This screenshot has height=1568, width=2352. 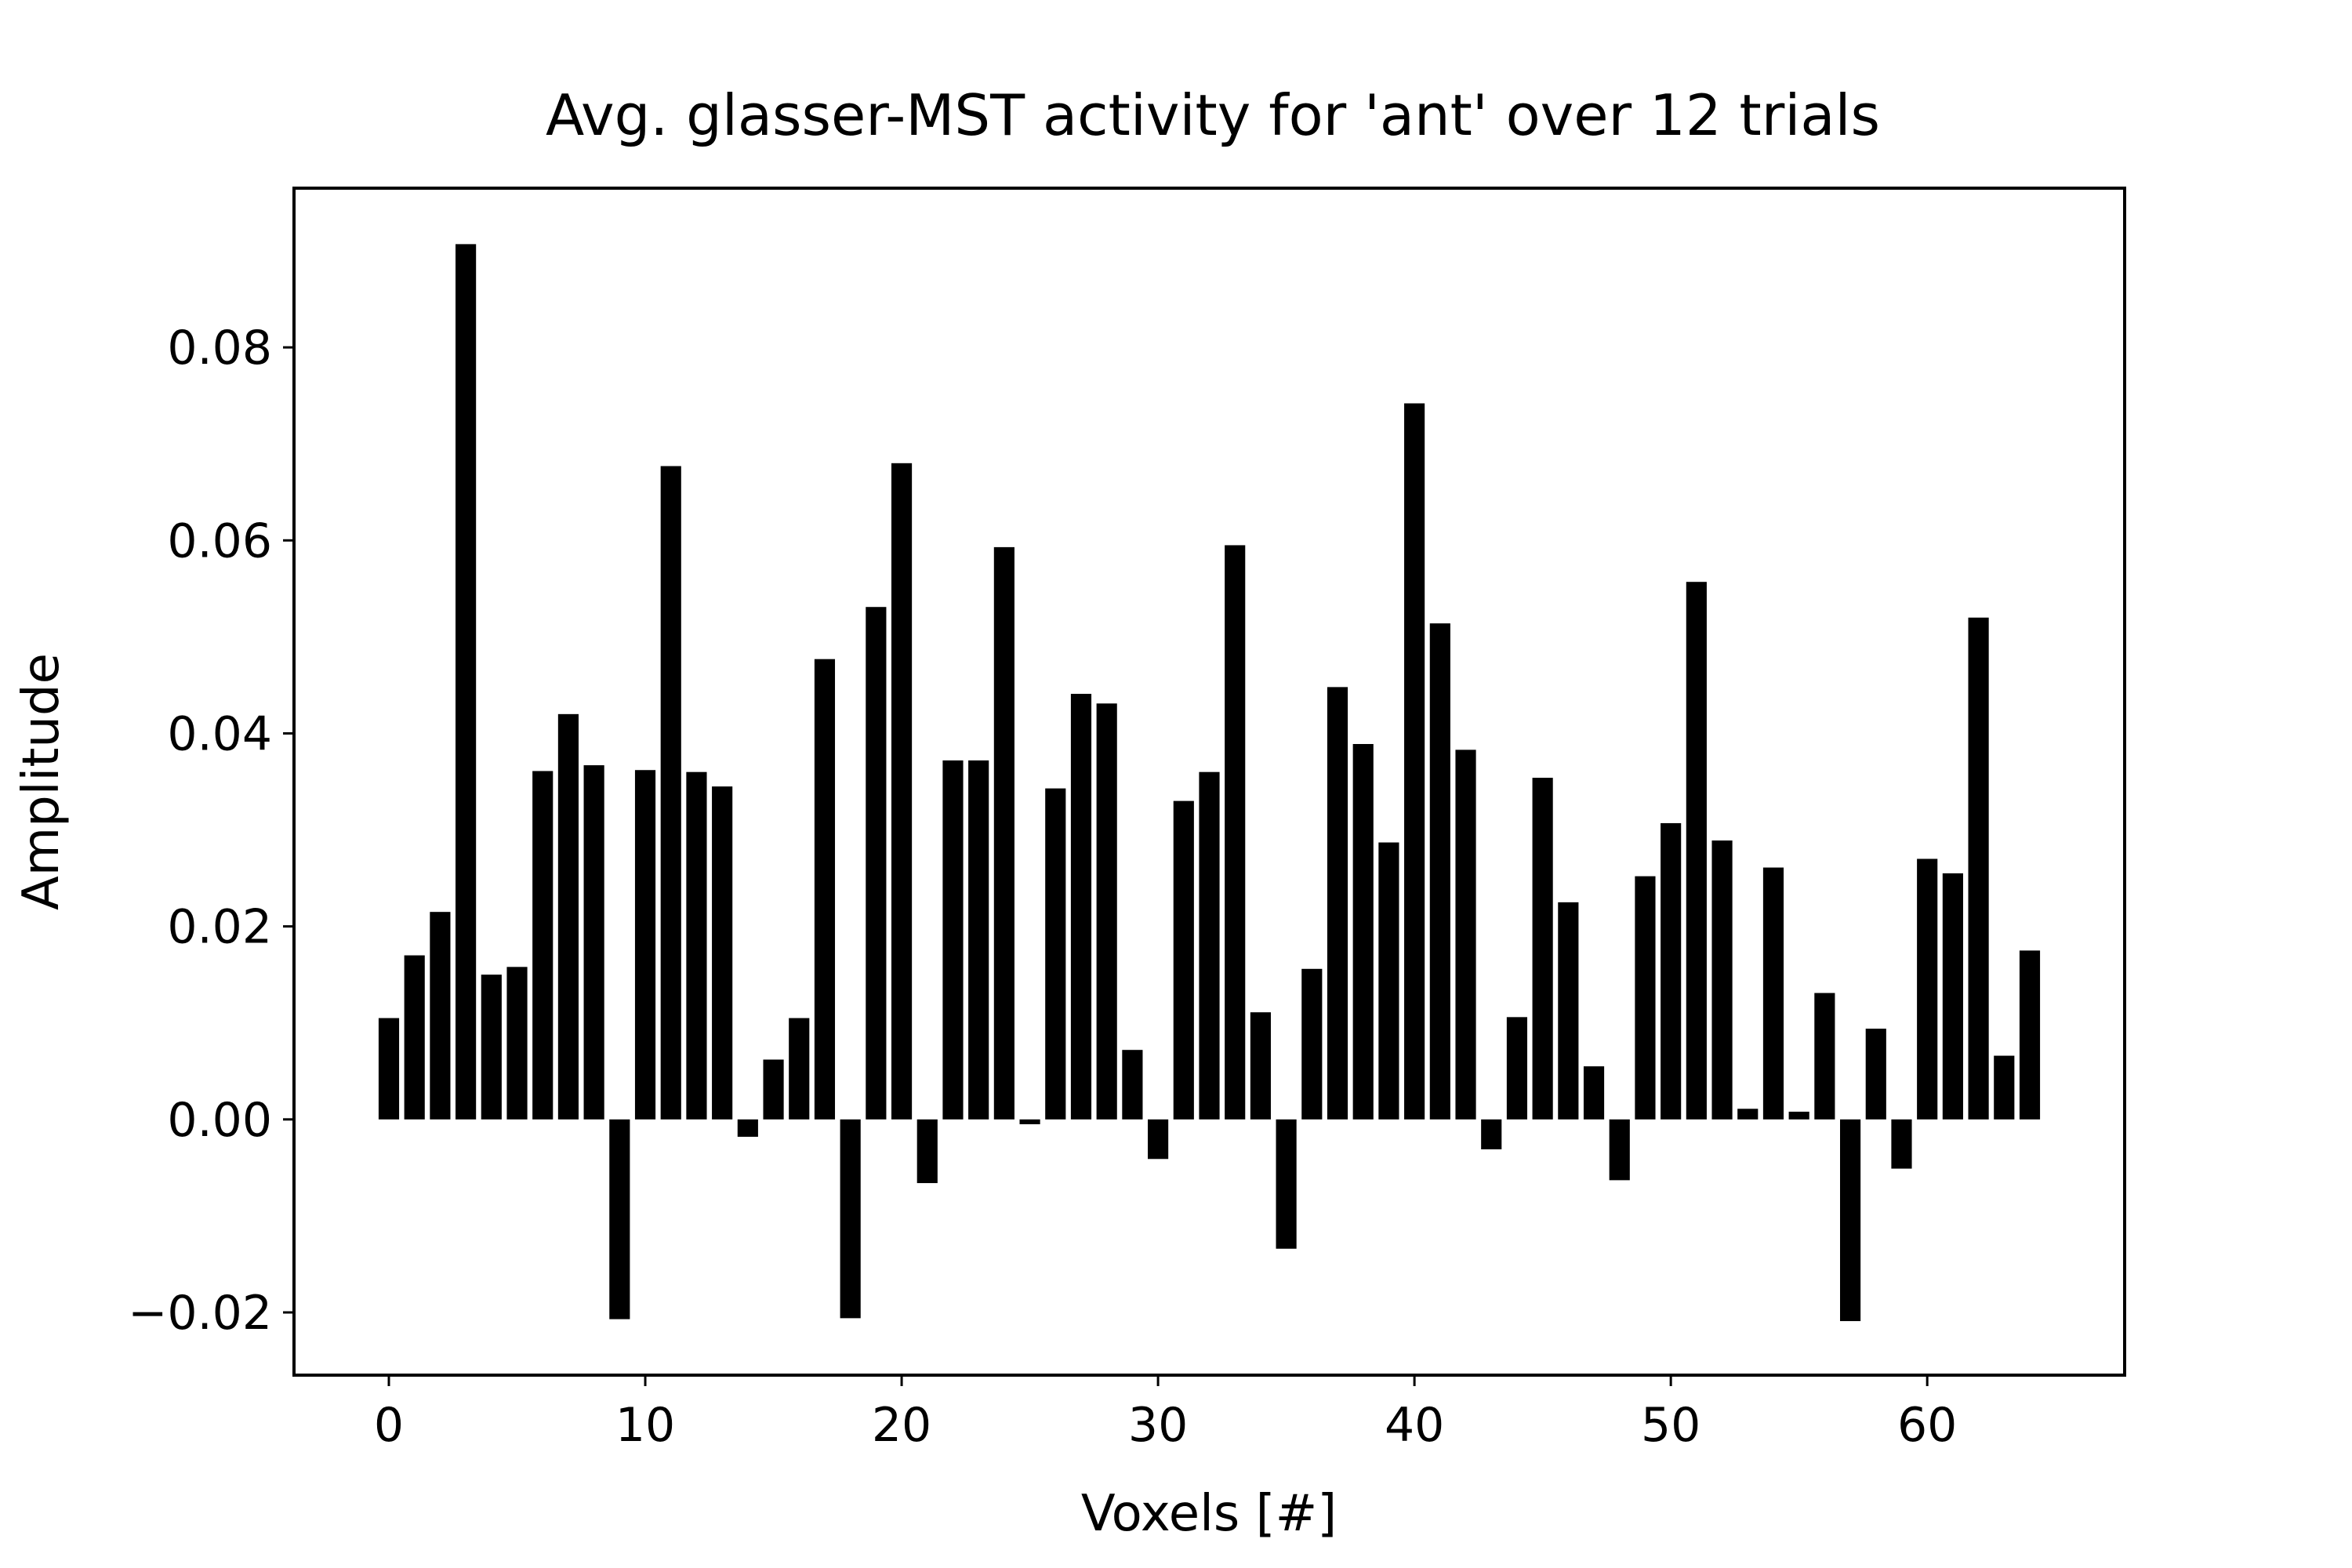 What do you see at coordinates (219, 1120) in the screenshot?
I see `y-tick-label: 0.00` at bounding box center [219, 1120].